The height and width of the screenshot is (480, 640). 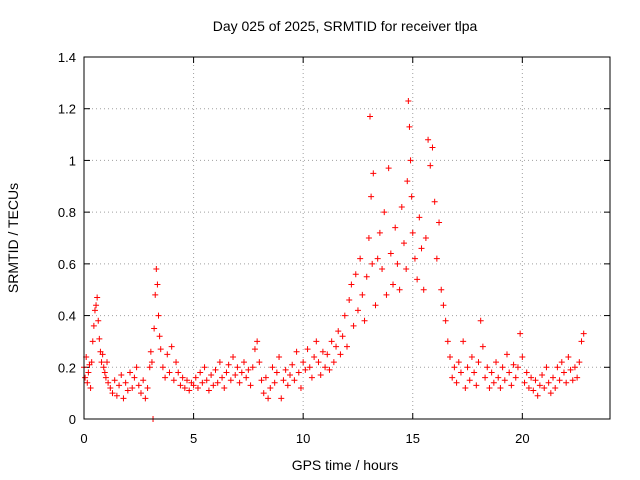 I want to click on x-tick-label: 5, so click(x=193, y=438).